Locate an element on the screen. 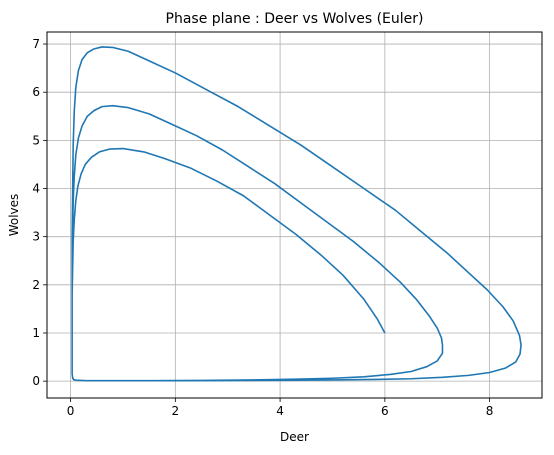 The width and height of the screenshot is (554, 455). x-tick-label: 6 is located at coordinates (385, 411).